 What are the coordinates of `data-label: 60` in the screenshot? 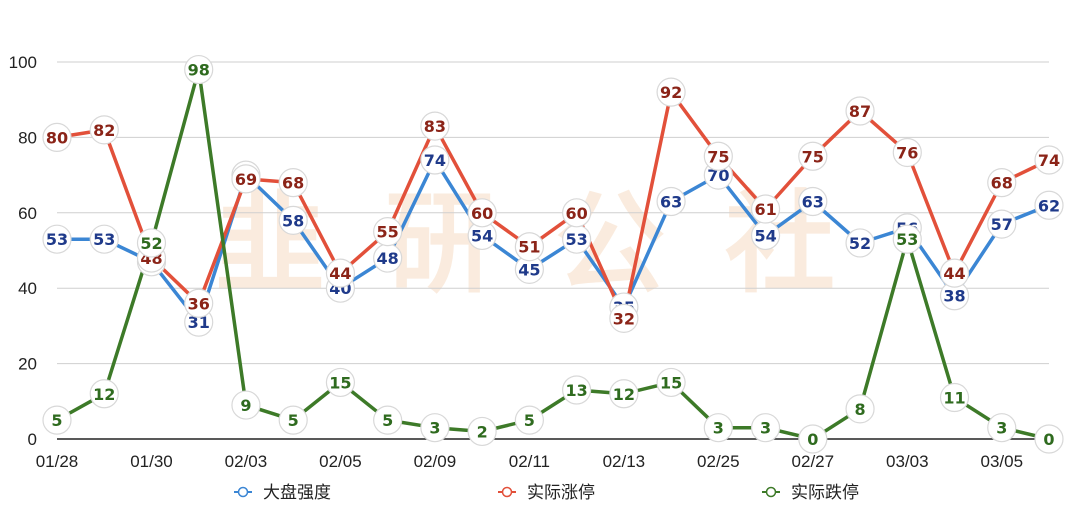 It's located at (482, 213).